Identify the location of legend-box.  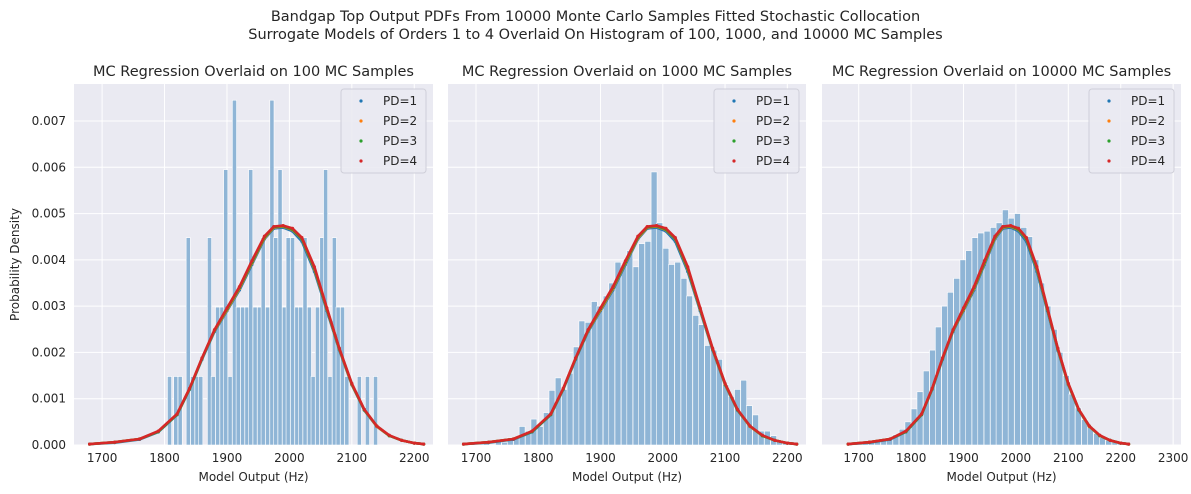
(383, 131).